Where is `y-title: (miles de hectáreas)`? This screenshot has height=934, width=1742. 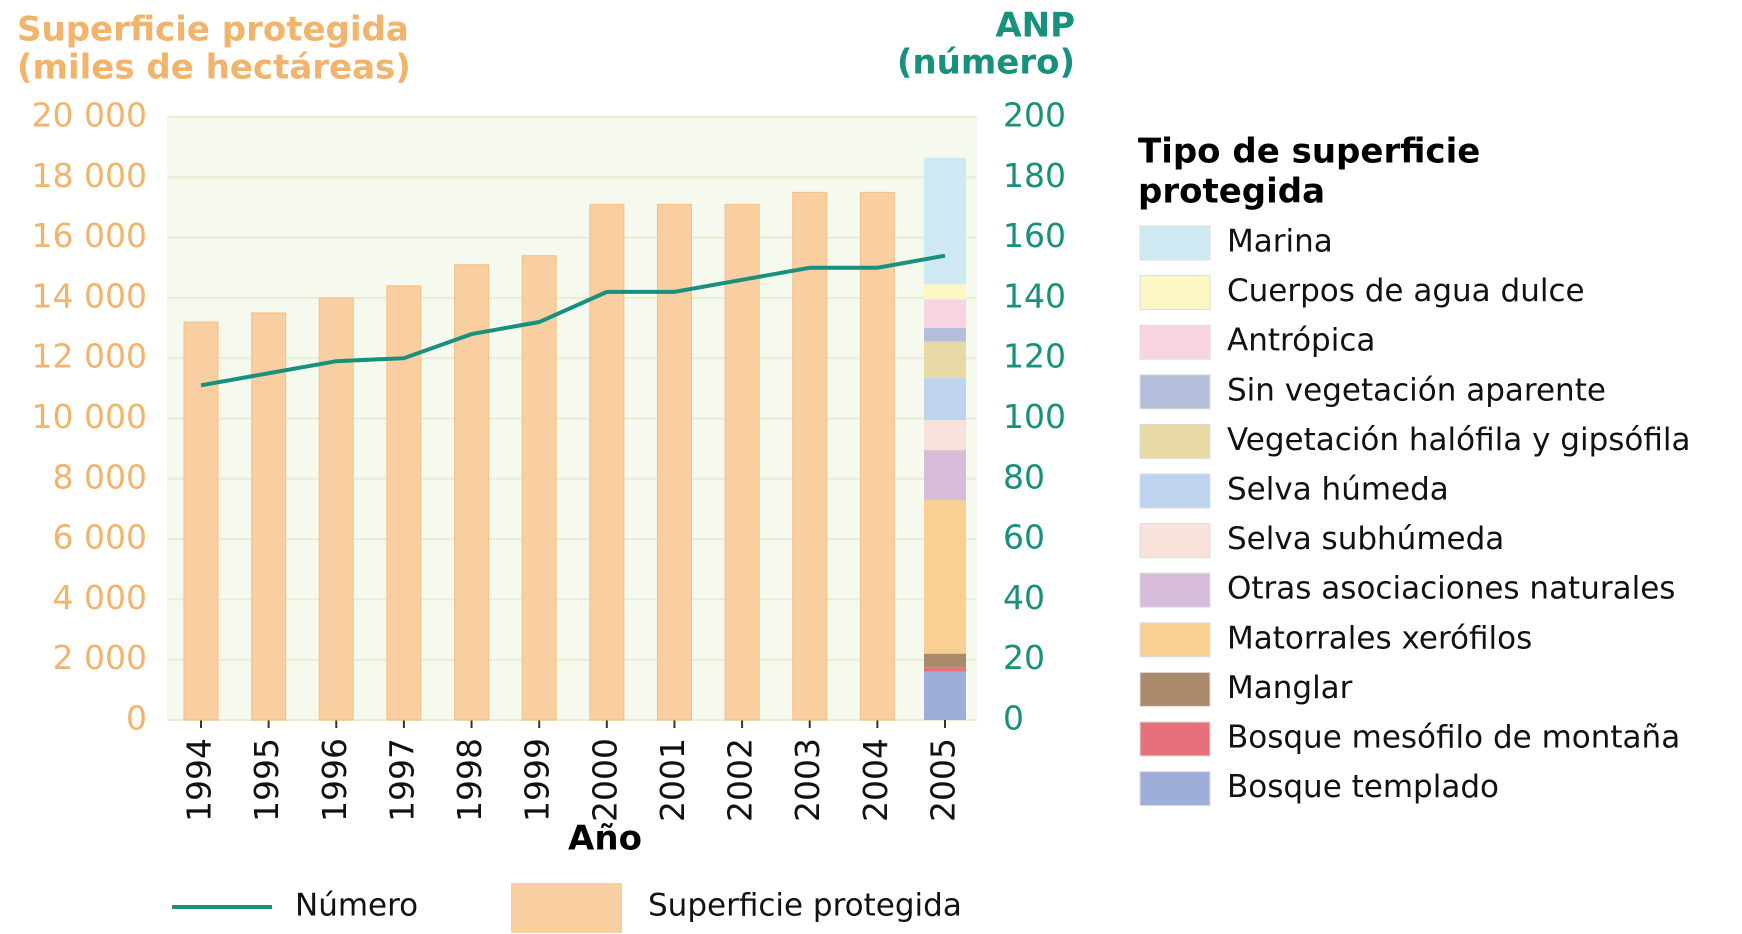
y-title: (miles de hectáreas) is located at coordinates (214, 68).